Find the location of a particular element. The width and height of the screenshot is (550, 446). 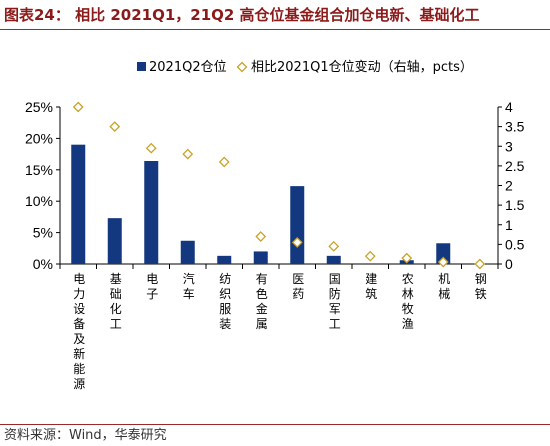

left-axis-tick-label: 10% is located at coordinates (39, 201).